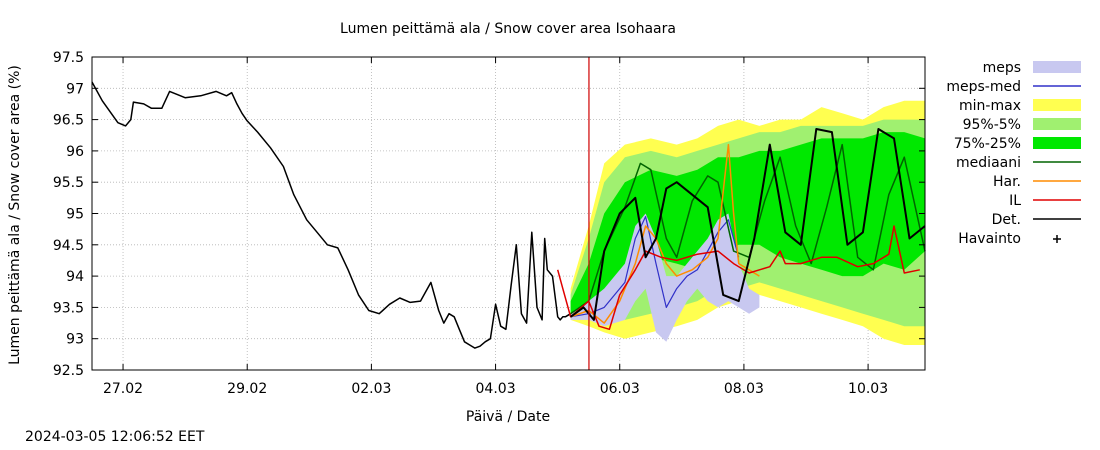  Describe the element at coordinates (115, 437) in the screenshot. I see `timestamp: 2024-03-05 12:06:52 EET` at that location.